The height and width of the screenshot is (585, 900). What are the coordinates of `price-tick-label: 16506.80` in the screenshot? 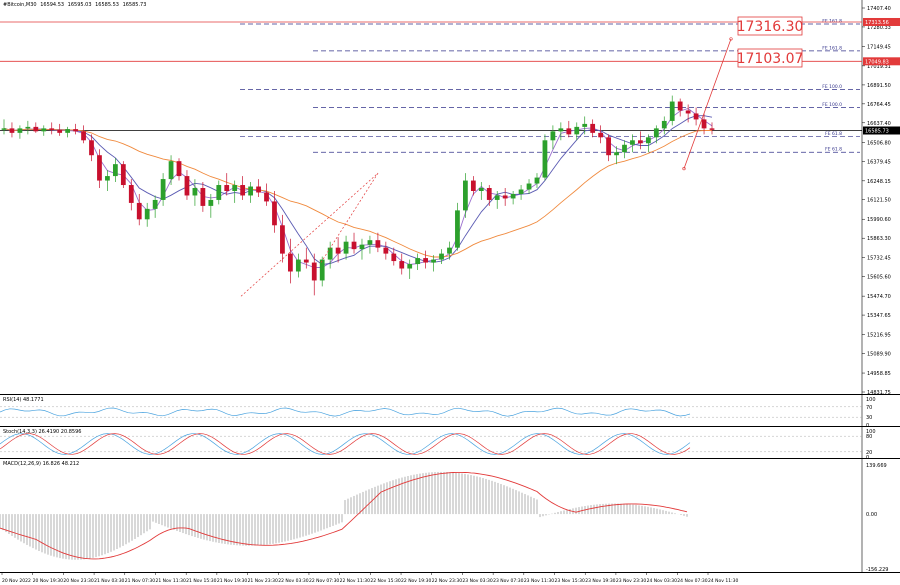 It's located at (879, 143).